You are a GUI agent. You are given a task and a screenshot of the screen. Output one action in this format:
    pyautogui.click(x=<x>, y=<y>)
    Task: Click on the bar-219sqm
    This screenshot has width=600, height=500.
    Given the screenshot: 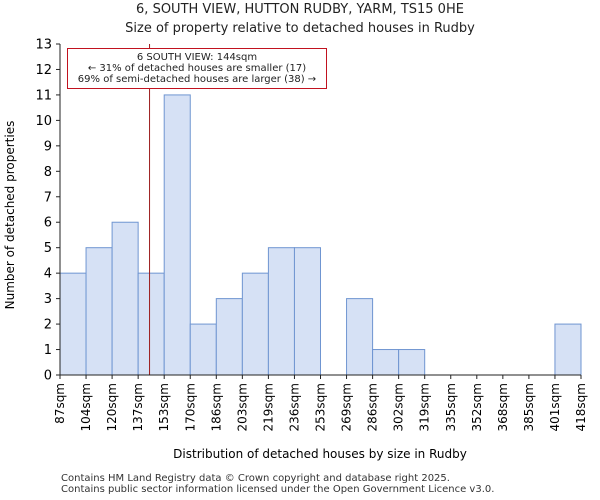 What is the action you would take?
    pyautogui.click(x=281, y=311)
    